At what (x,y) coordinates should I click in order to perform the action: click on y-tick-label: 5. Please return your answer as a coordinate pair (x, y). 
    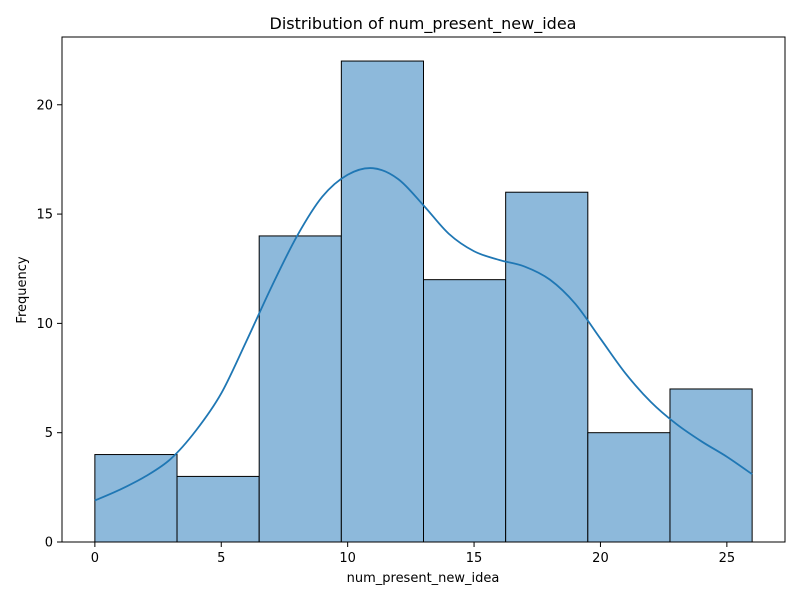
    Looking at the image, I should click on (49, 433).